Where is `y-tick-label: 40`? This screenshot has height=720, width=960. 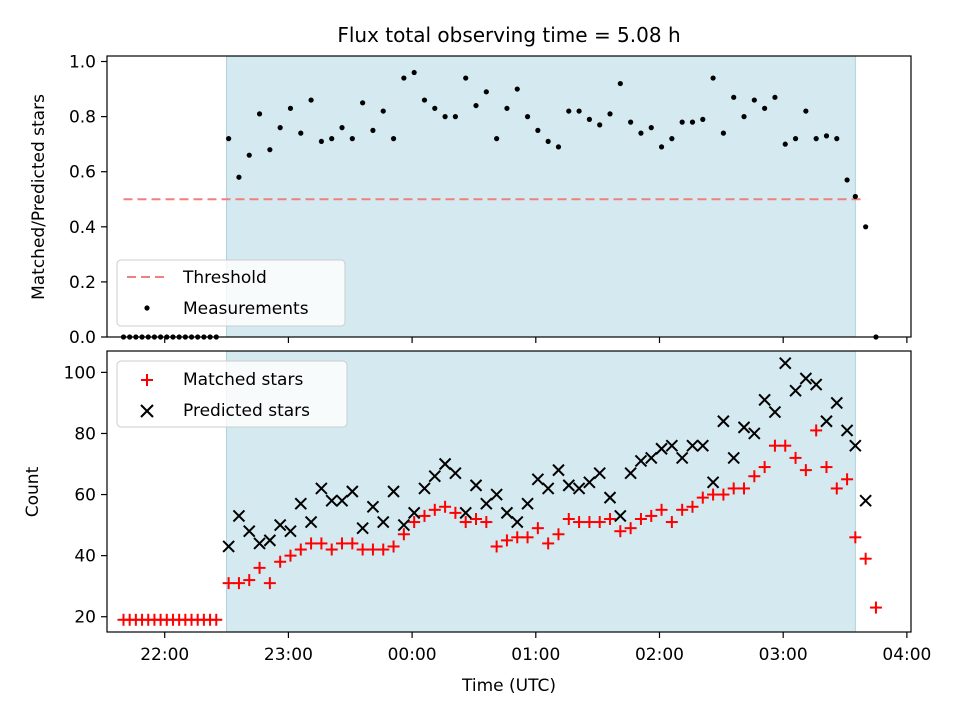
y-tick-label: 40 is located at coordinates (85, 557).